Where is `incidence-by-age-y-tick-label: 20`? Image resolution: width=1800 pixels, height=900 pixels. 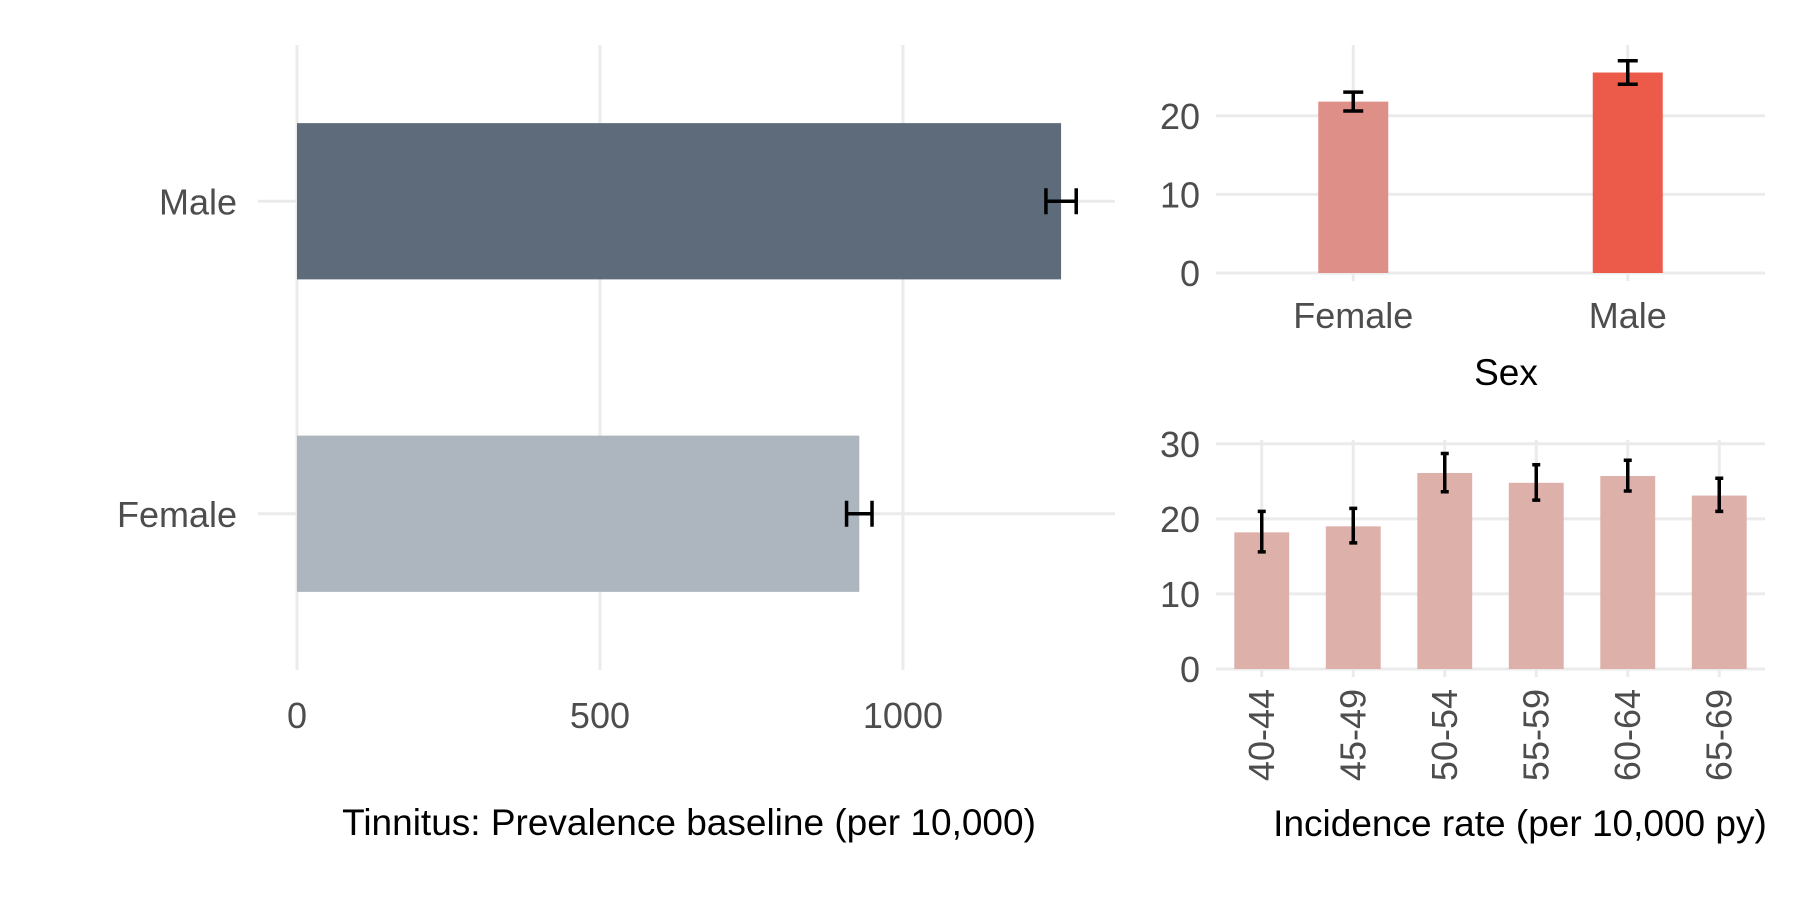 incidence-by-age-y-tick-label: 20 is located at coordinates (1180, 519).